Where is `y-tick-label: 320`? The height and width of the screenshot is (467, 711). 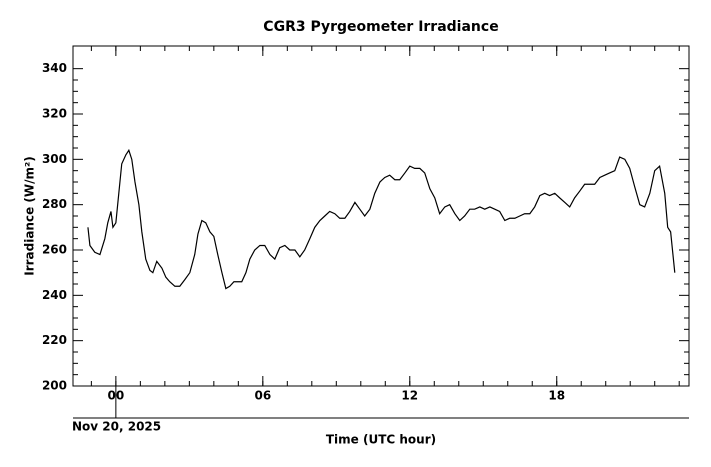
y-tick-label: 320 is located at coordinates (54, 114).